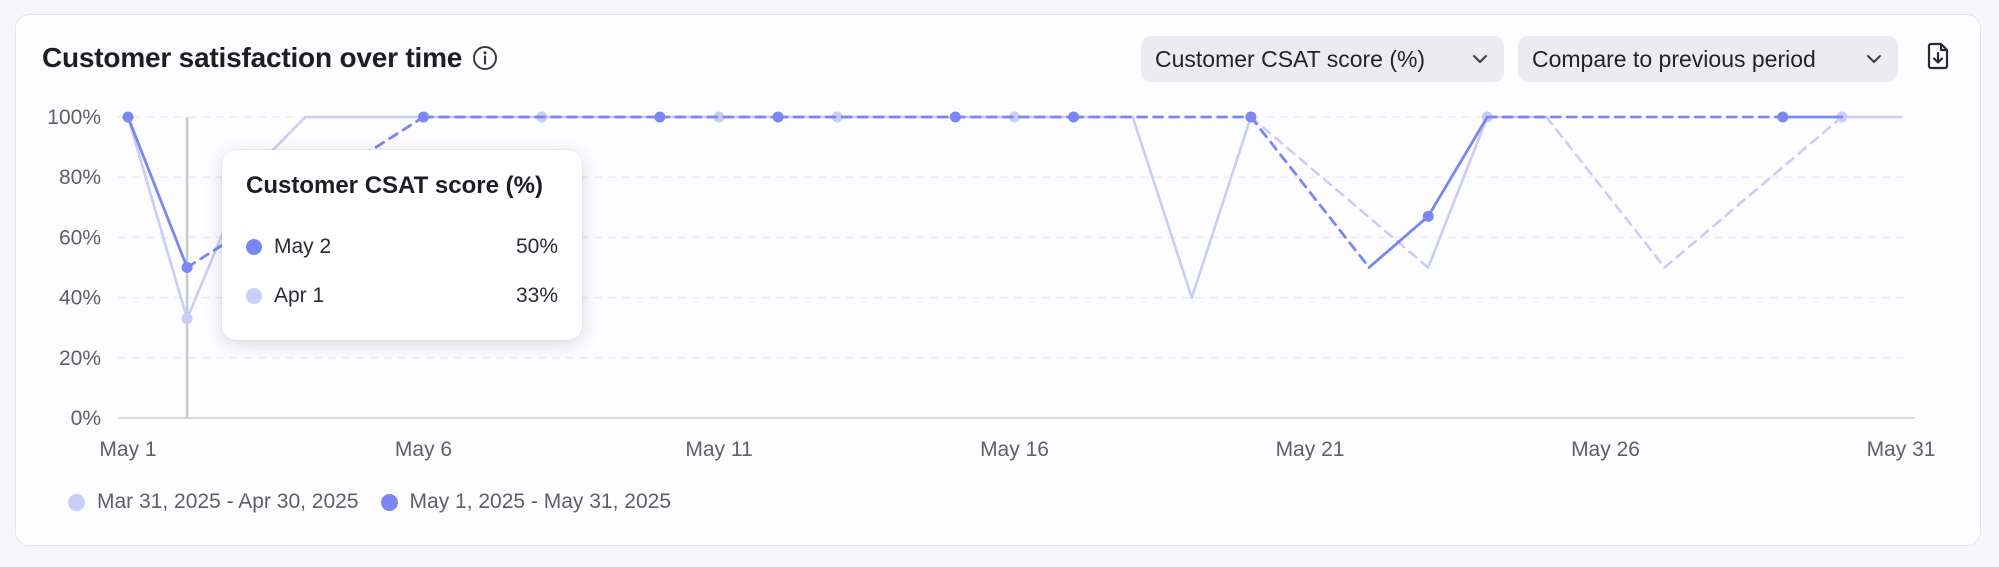 The width and height of the screenshot is (1999, 567). I want to click on title-row: Customer satisfaction over time, so click(270, 58).